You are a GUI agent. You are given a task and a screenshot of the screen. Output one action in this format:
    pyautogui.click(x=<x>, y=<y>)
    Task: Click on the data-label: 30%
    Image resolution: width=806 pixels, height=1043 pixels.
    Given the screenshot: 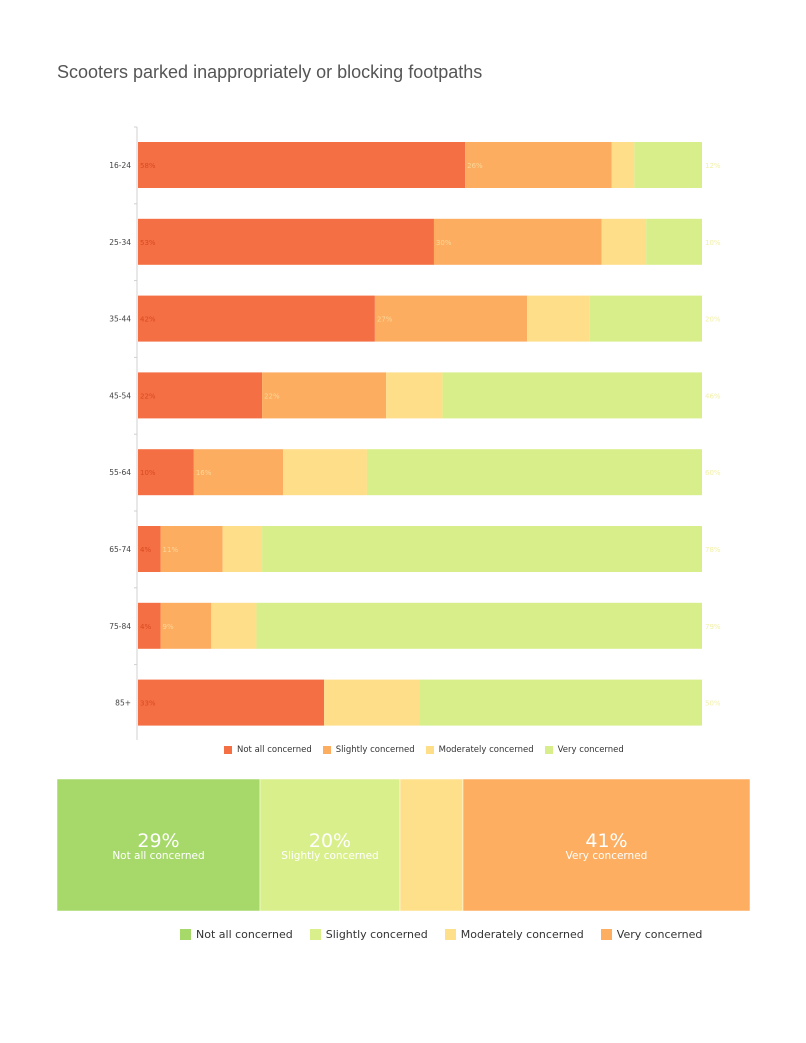 What is the action you would take?
    pyautogui.click(x=444, y=243)
    